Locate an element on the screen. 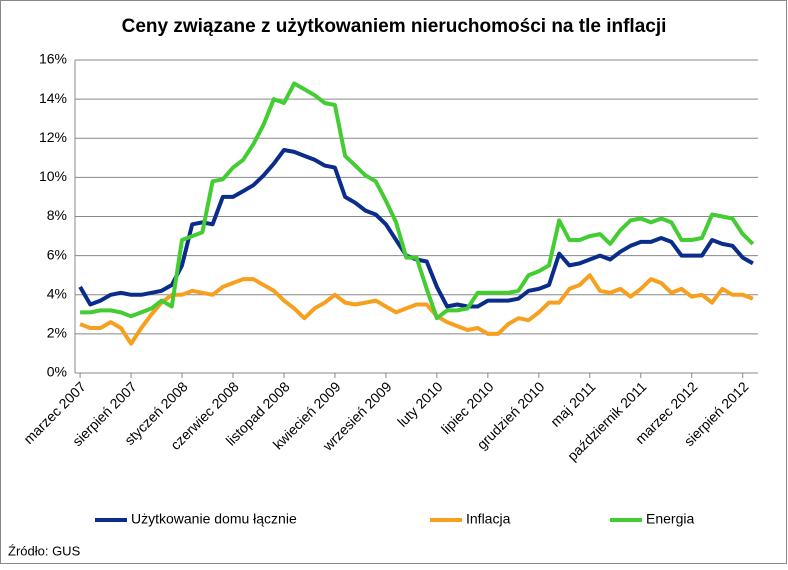  legend-label: Inflacja is located at coordinates (488, 519).